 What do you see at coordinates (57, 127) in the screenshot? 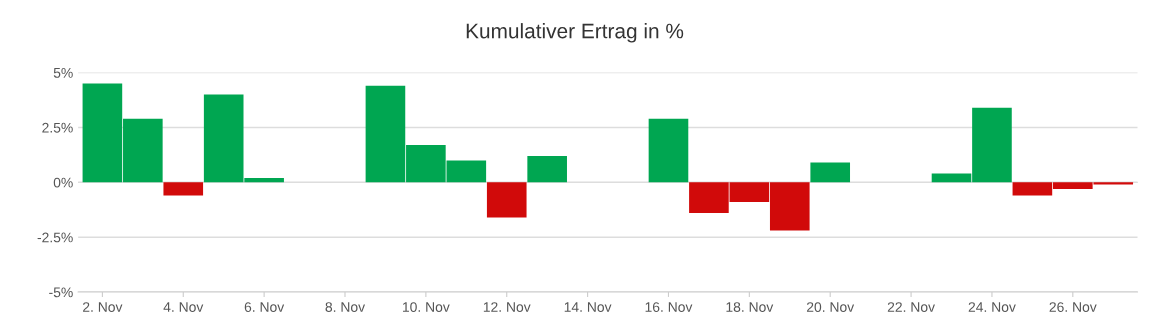
I see `y-tick-label: 2.5%` at bounding box center [57, 127].